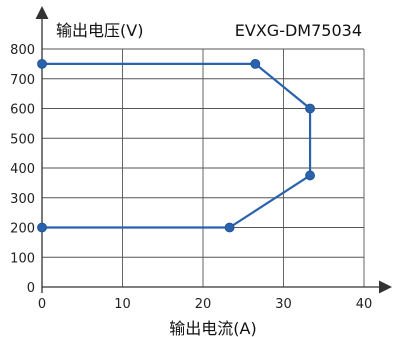 Image resolution: width=403 pixels, height=337 pixels. Describe the element at coordinates (203, 304) in the screenshot. I see `x-tick-label: 20` at that location.